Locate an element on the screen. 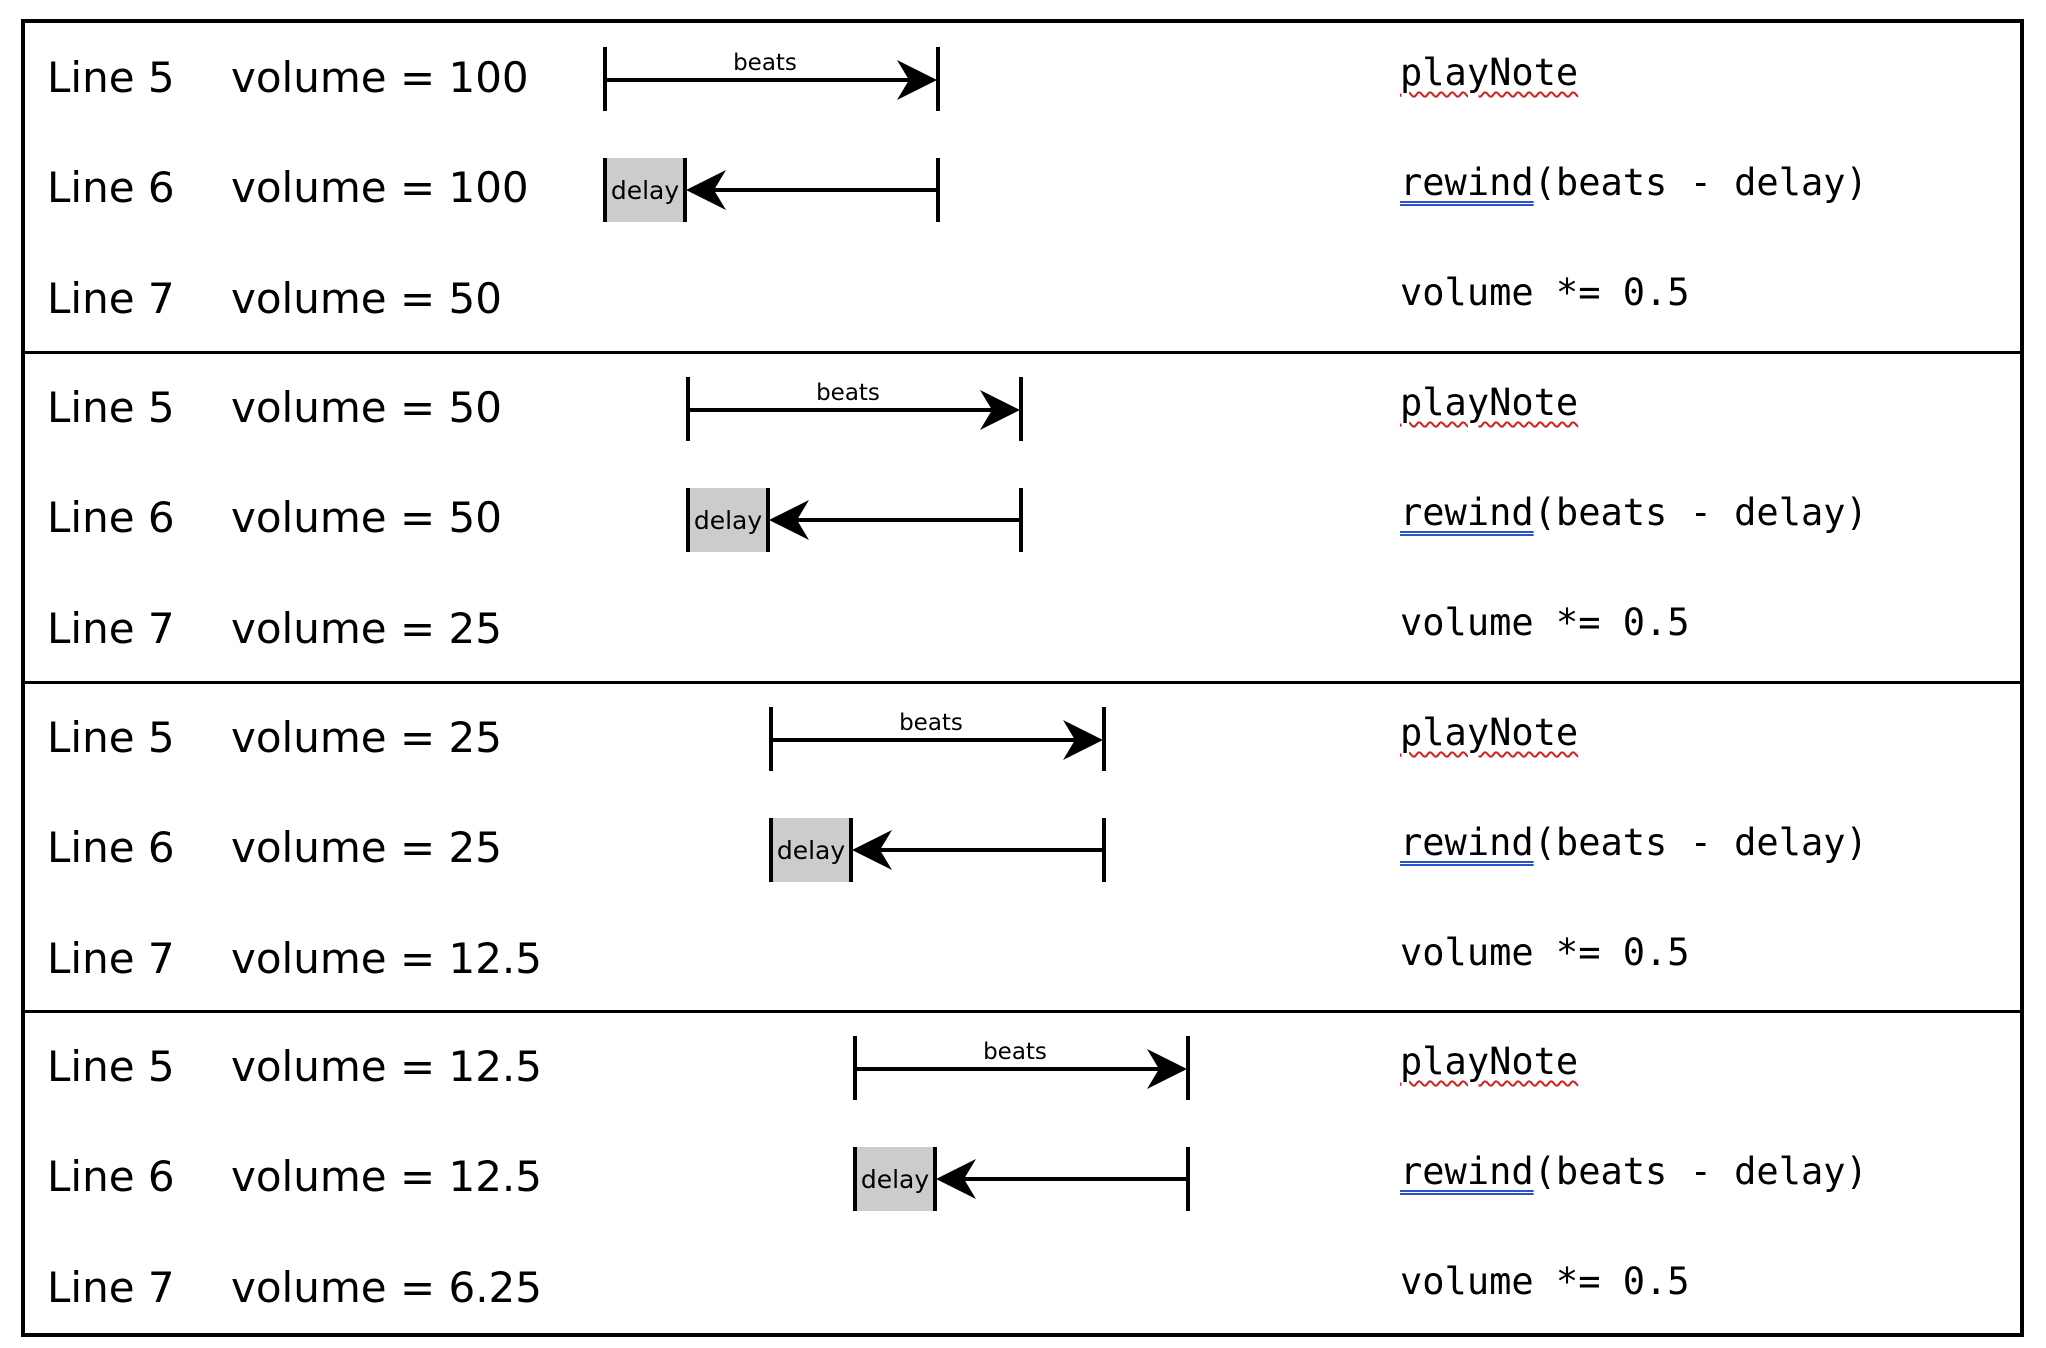  volume-value: volume = 6.25 is located at coordinates (387, 1287).